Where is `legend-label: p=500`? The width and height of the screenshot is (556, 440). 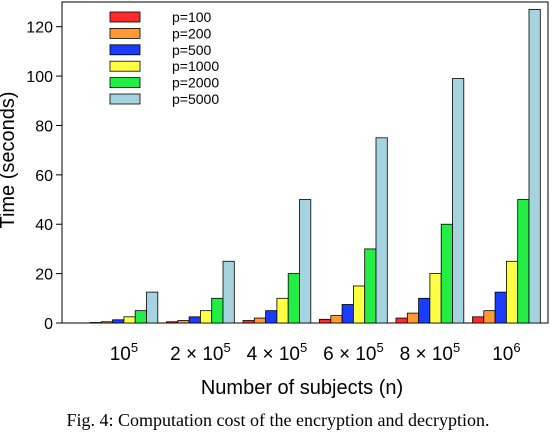 legend-label: p=500 is located at coordinates (192, 50).